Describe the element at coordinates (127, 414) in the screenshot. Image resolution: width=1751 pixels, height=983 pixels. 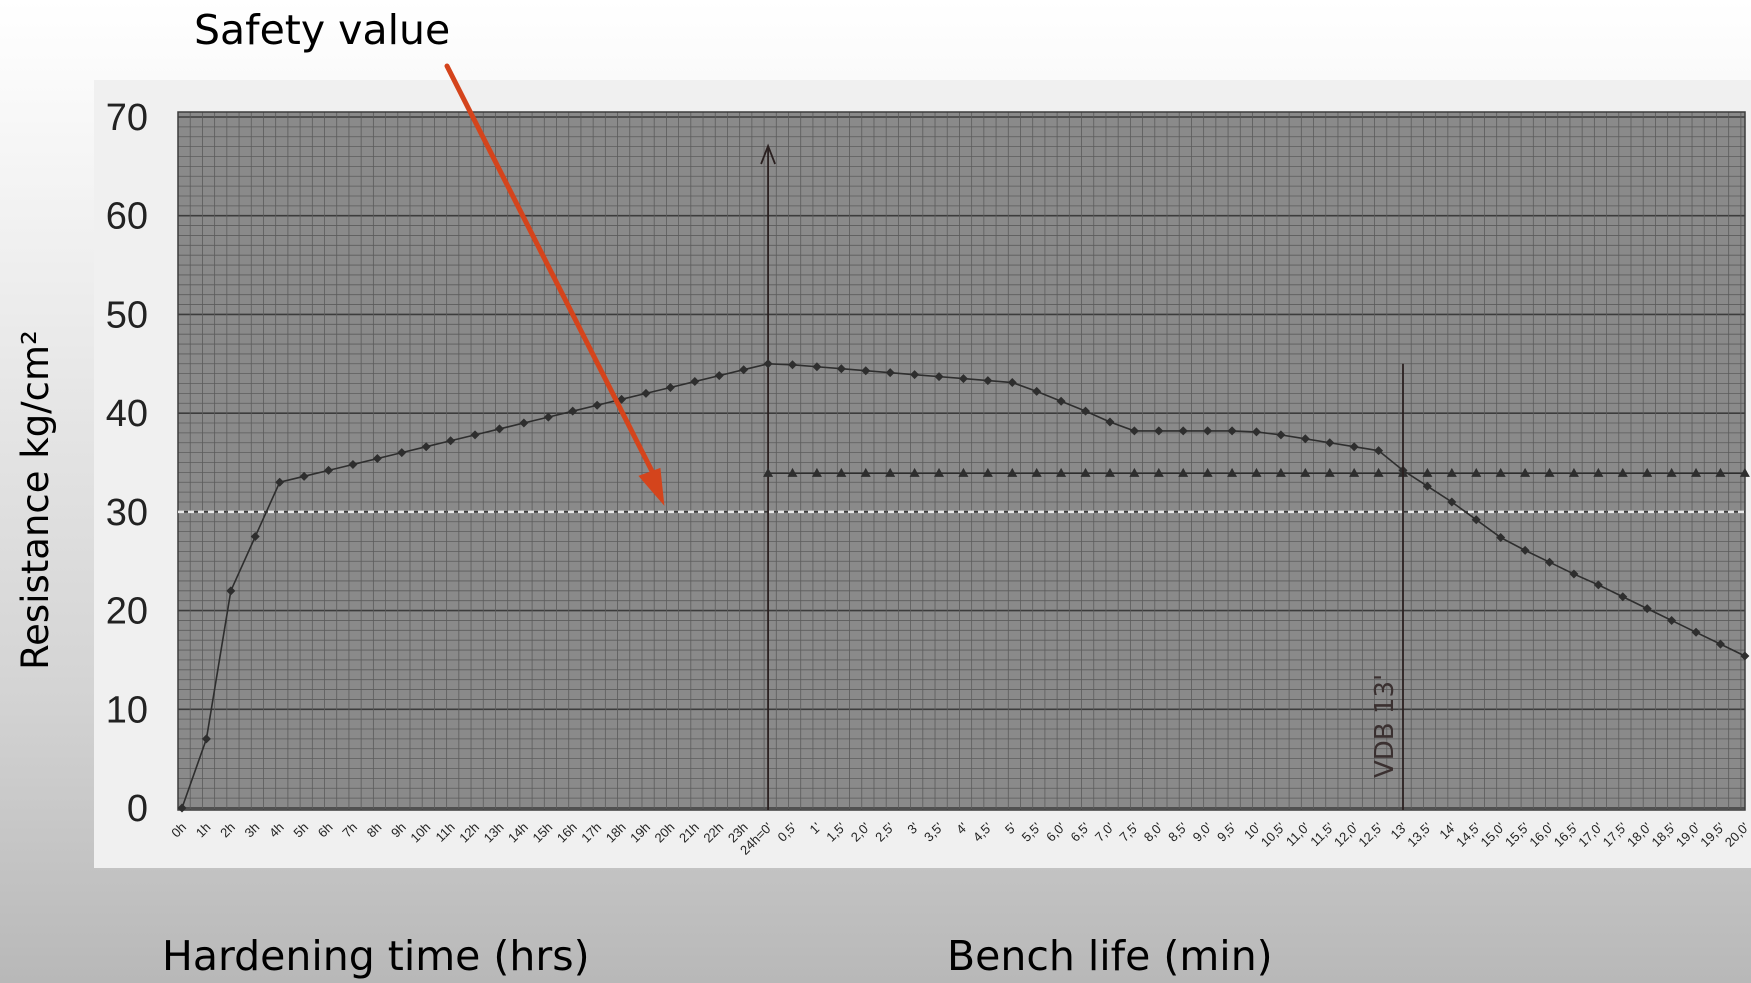
I see `y-tick-label: 40` at that location.